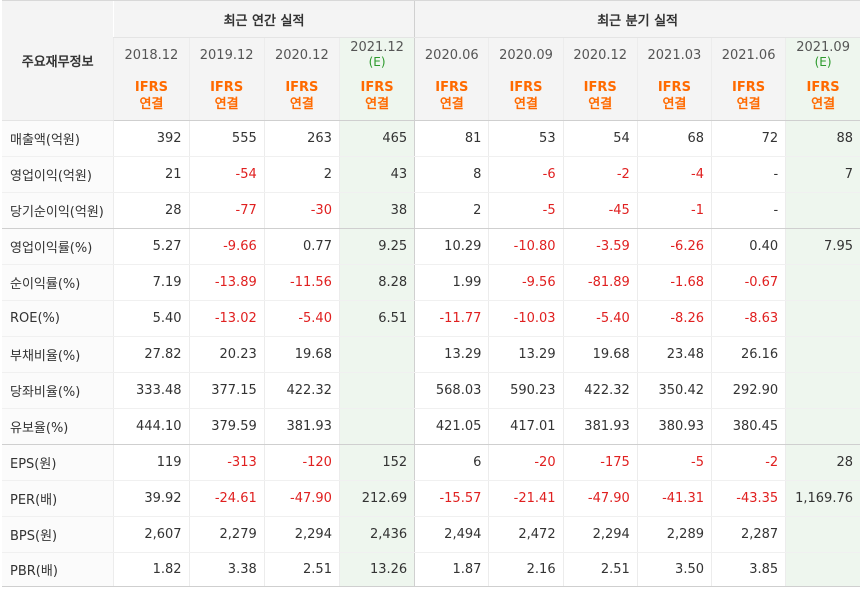 This screenshot has width=860, height=601. What do you see at coordinates (376, 246) in the screenshot?
I see `value-cell: 9.25` at bounding box center [376, 246].